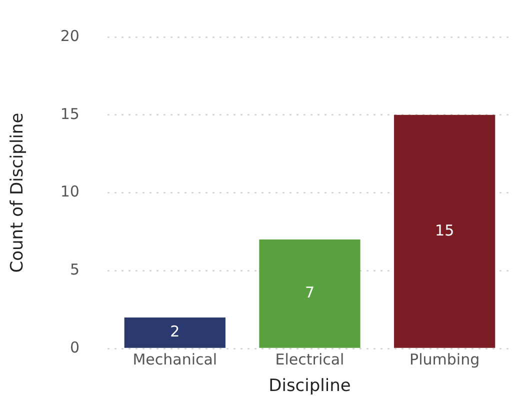  What do you see at coordinates (309, 386) in the screenshot?
I see `x-axis-title: Discipline` at bounding box center [309, 386].